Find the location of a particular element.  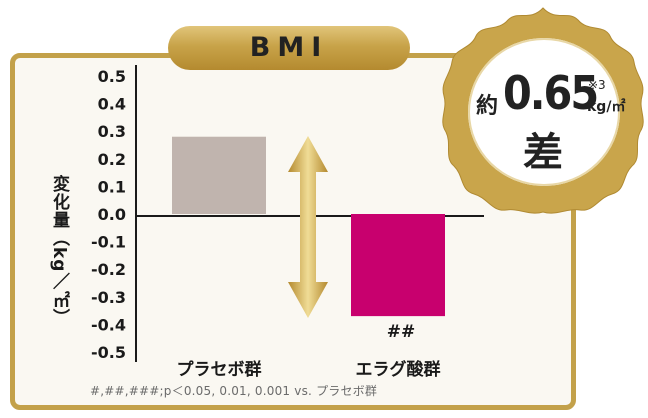

y-tick-label: 0.1 is located at coordinates (112, 186).